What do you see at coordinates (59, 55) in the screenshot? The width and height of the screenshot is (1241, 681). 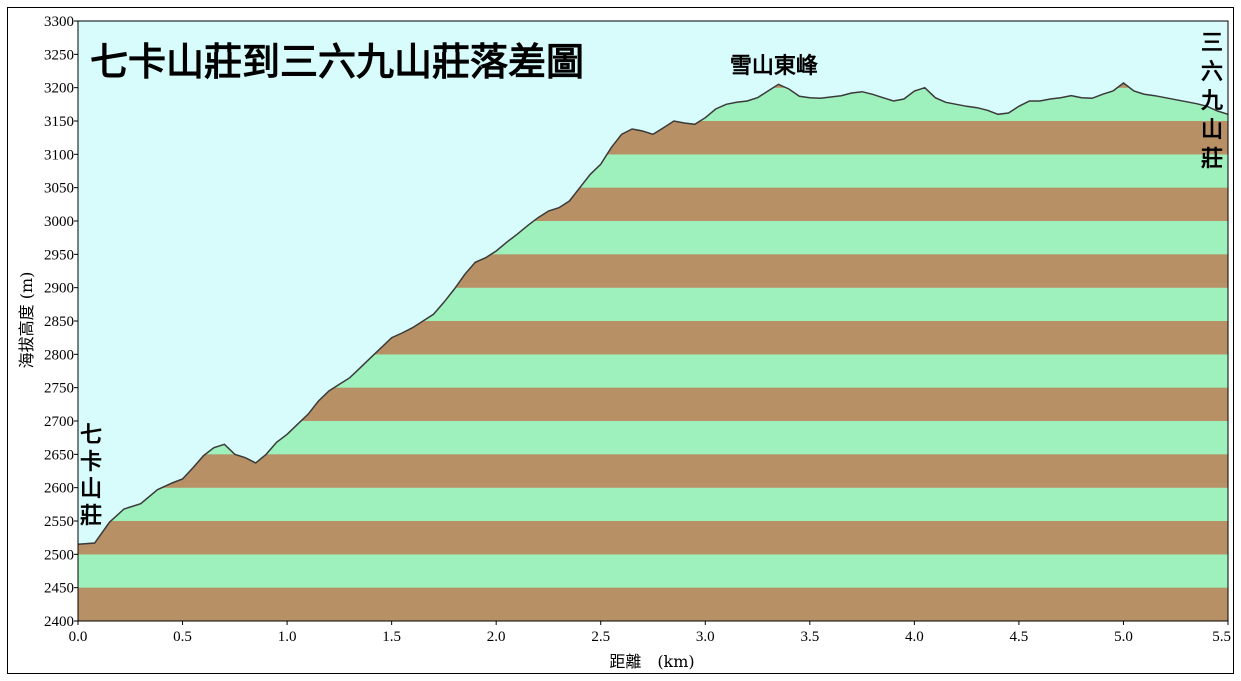 I see `y-tick-label: 3250` at bounding box center [59, 55].